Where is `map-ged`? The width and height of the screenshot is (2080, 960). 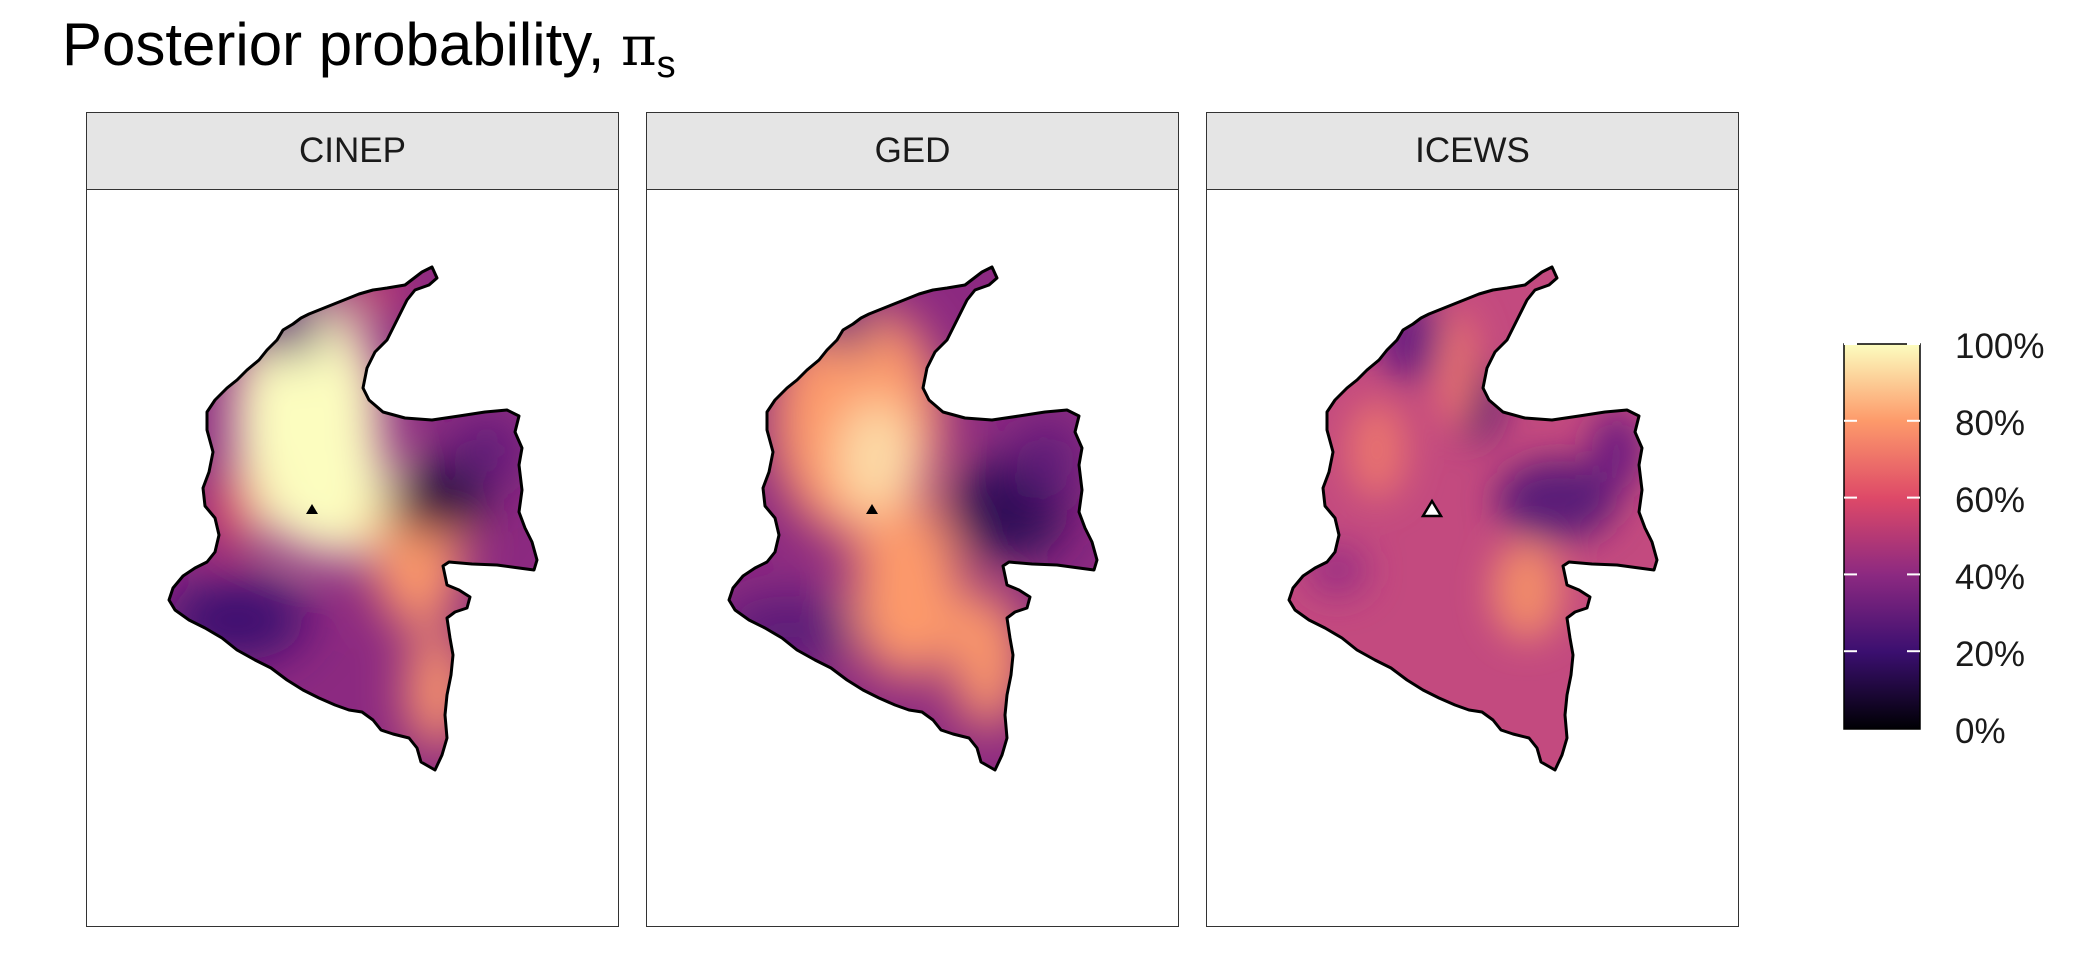 map-ged is located at coordinates (913, 518).